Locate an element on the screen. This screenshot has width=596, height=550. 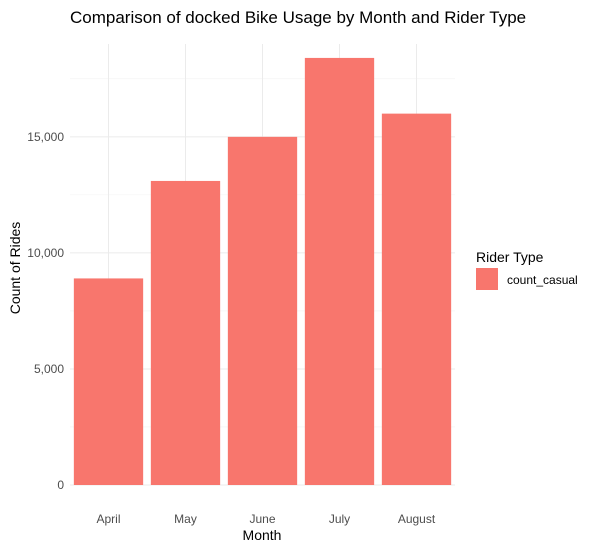
y-tick-label: 5,000 is located at coordinates (49, 369).